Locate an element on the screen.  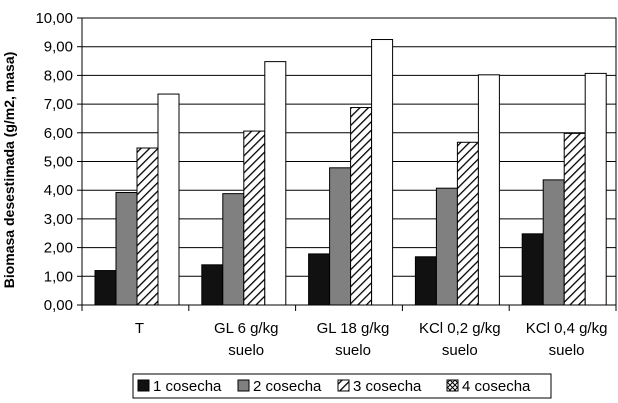
legend: 1 cosecha 2 cosecha 3 cosecha 4 cosecha is located at coordinates (342, 386).